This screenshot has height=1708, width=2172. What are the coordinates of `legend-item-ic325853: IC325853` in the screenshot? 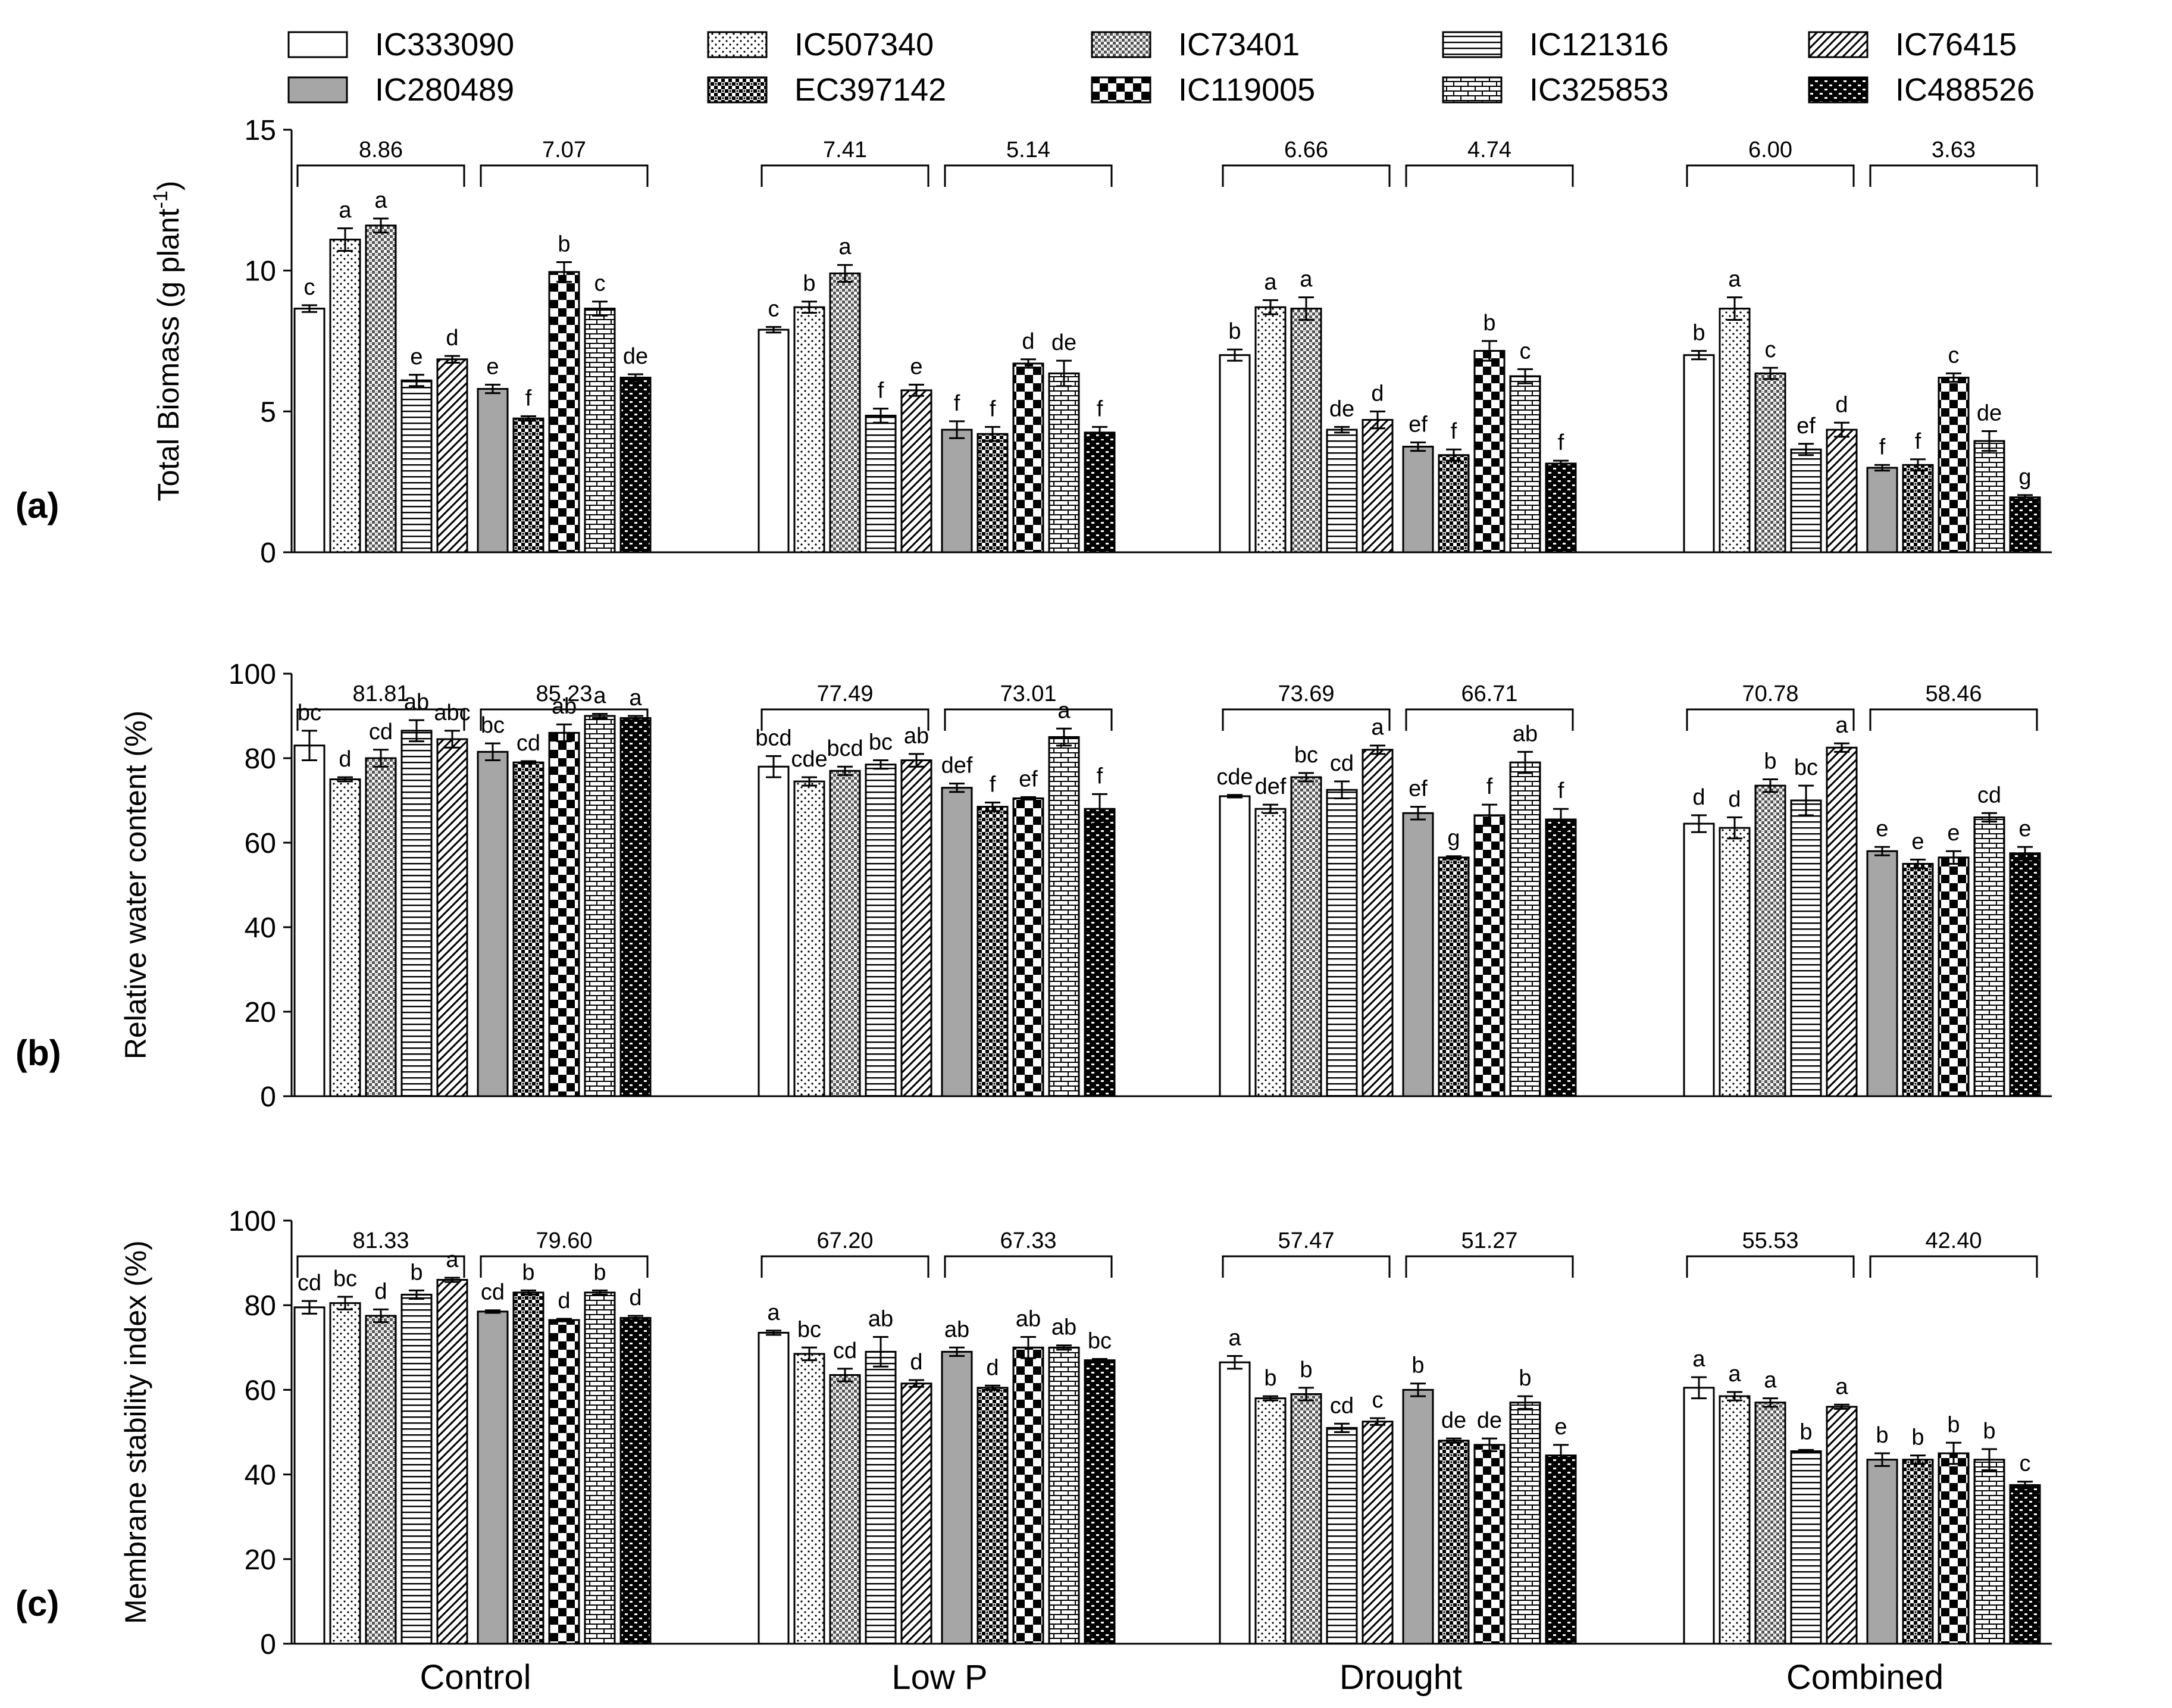 It's located at (1555, 90).